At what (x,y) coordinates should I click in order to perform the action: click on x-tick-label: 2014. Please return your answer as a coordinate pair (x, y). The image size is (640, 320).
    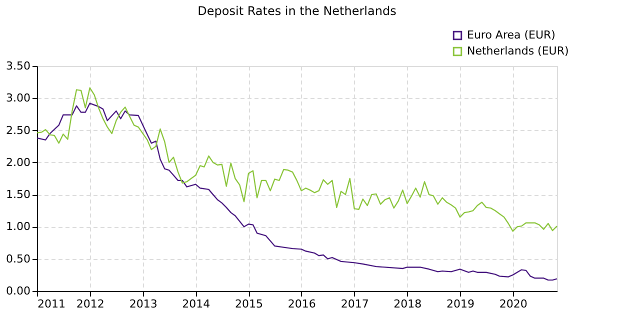
    Looking at the image, I should click on (196, 304).